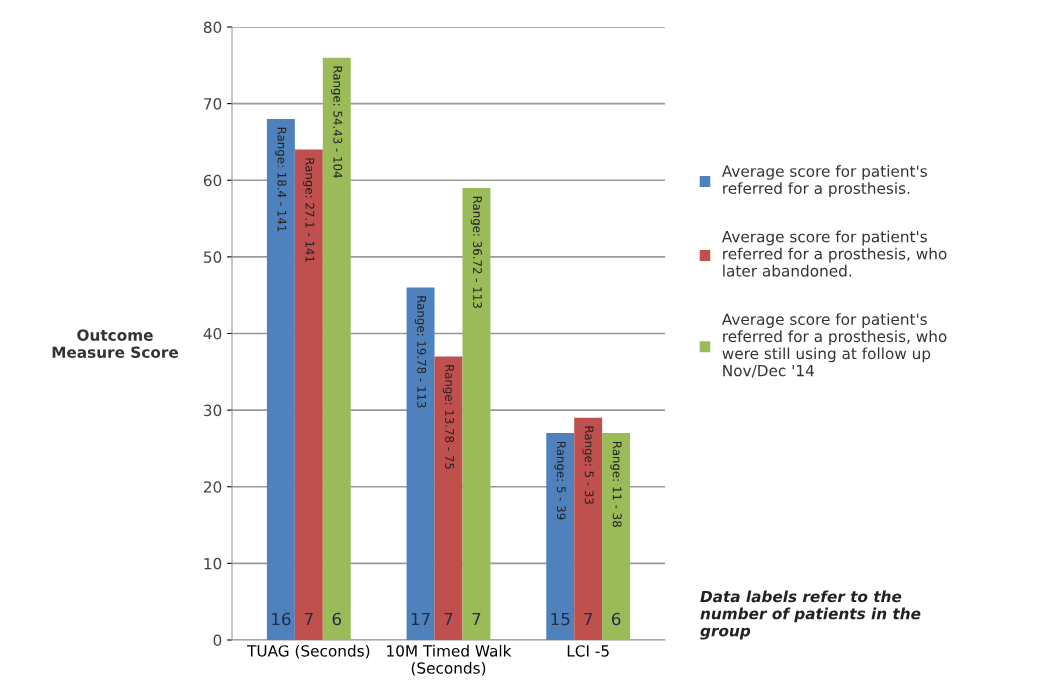 The image size is (1037, 687). Describe the element at coordinates (560, 480) in the screenshot. I see `annotation: Range: 5 - 39` at that location.